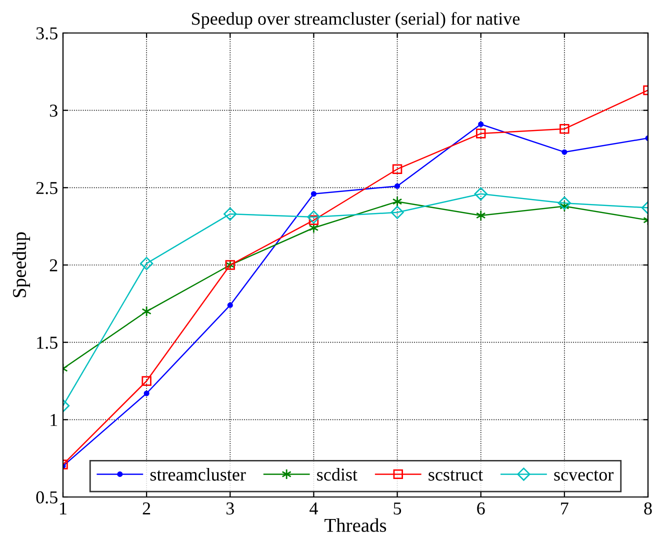 Image resolution: width=659 pixels, height=550 pixels. Describe the element at coordinates (54, 420) in the screenshot. I see `y-tick-label: 1` at that location.